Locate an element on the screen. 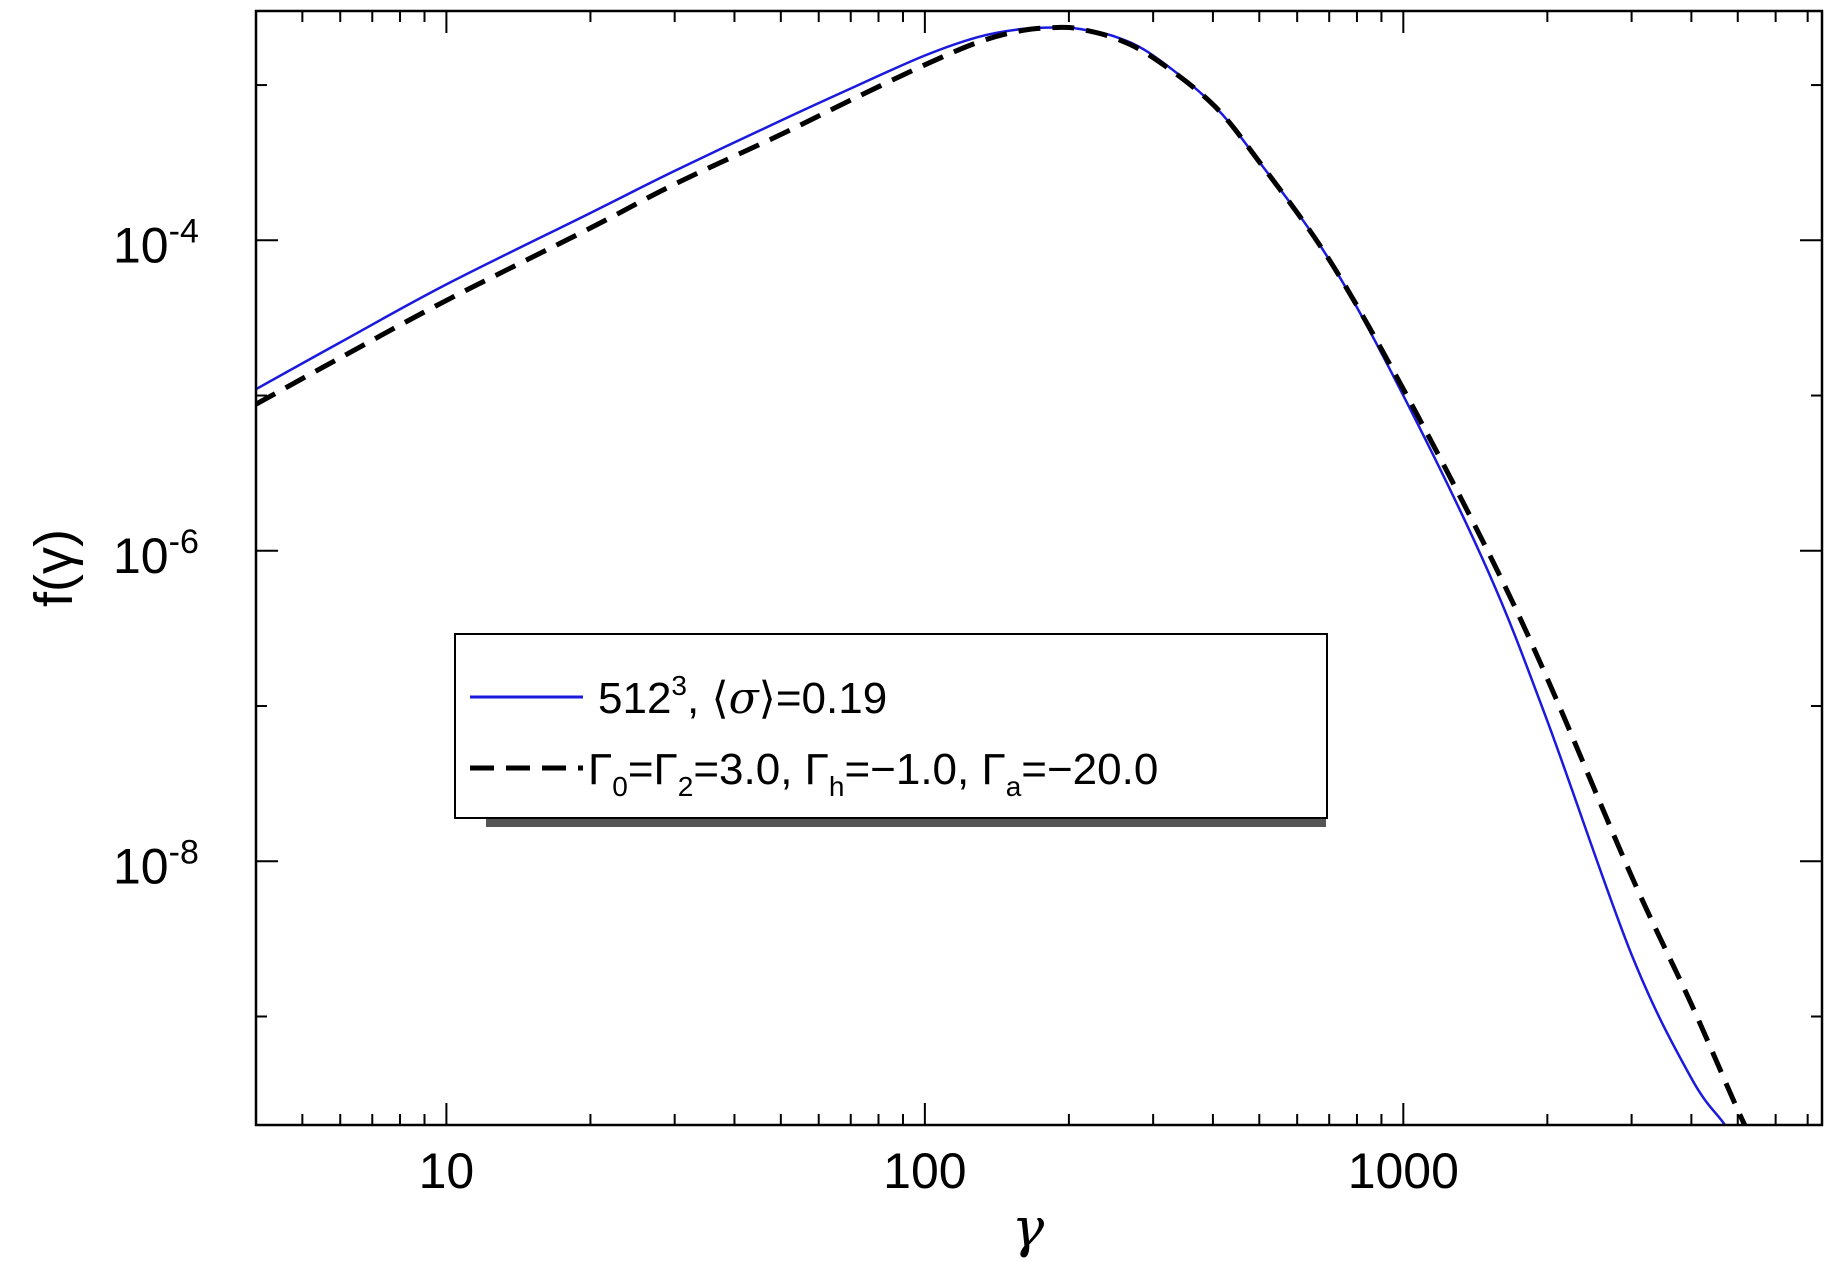 The width and height of the screenshot is (1828, 1261). y-tick-label-2: 10⁻⁸ is located at coordinates (156, 863).